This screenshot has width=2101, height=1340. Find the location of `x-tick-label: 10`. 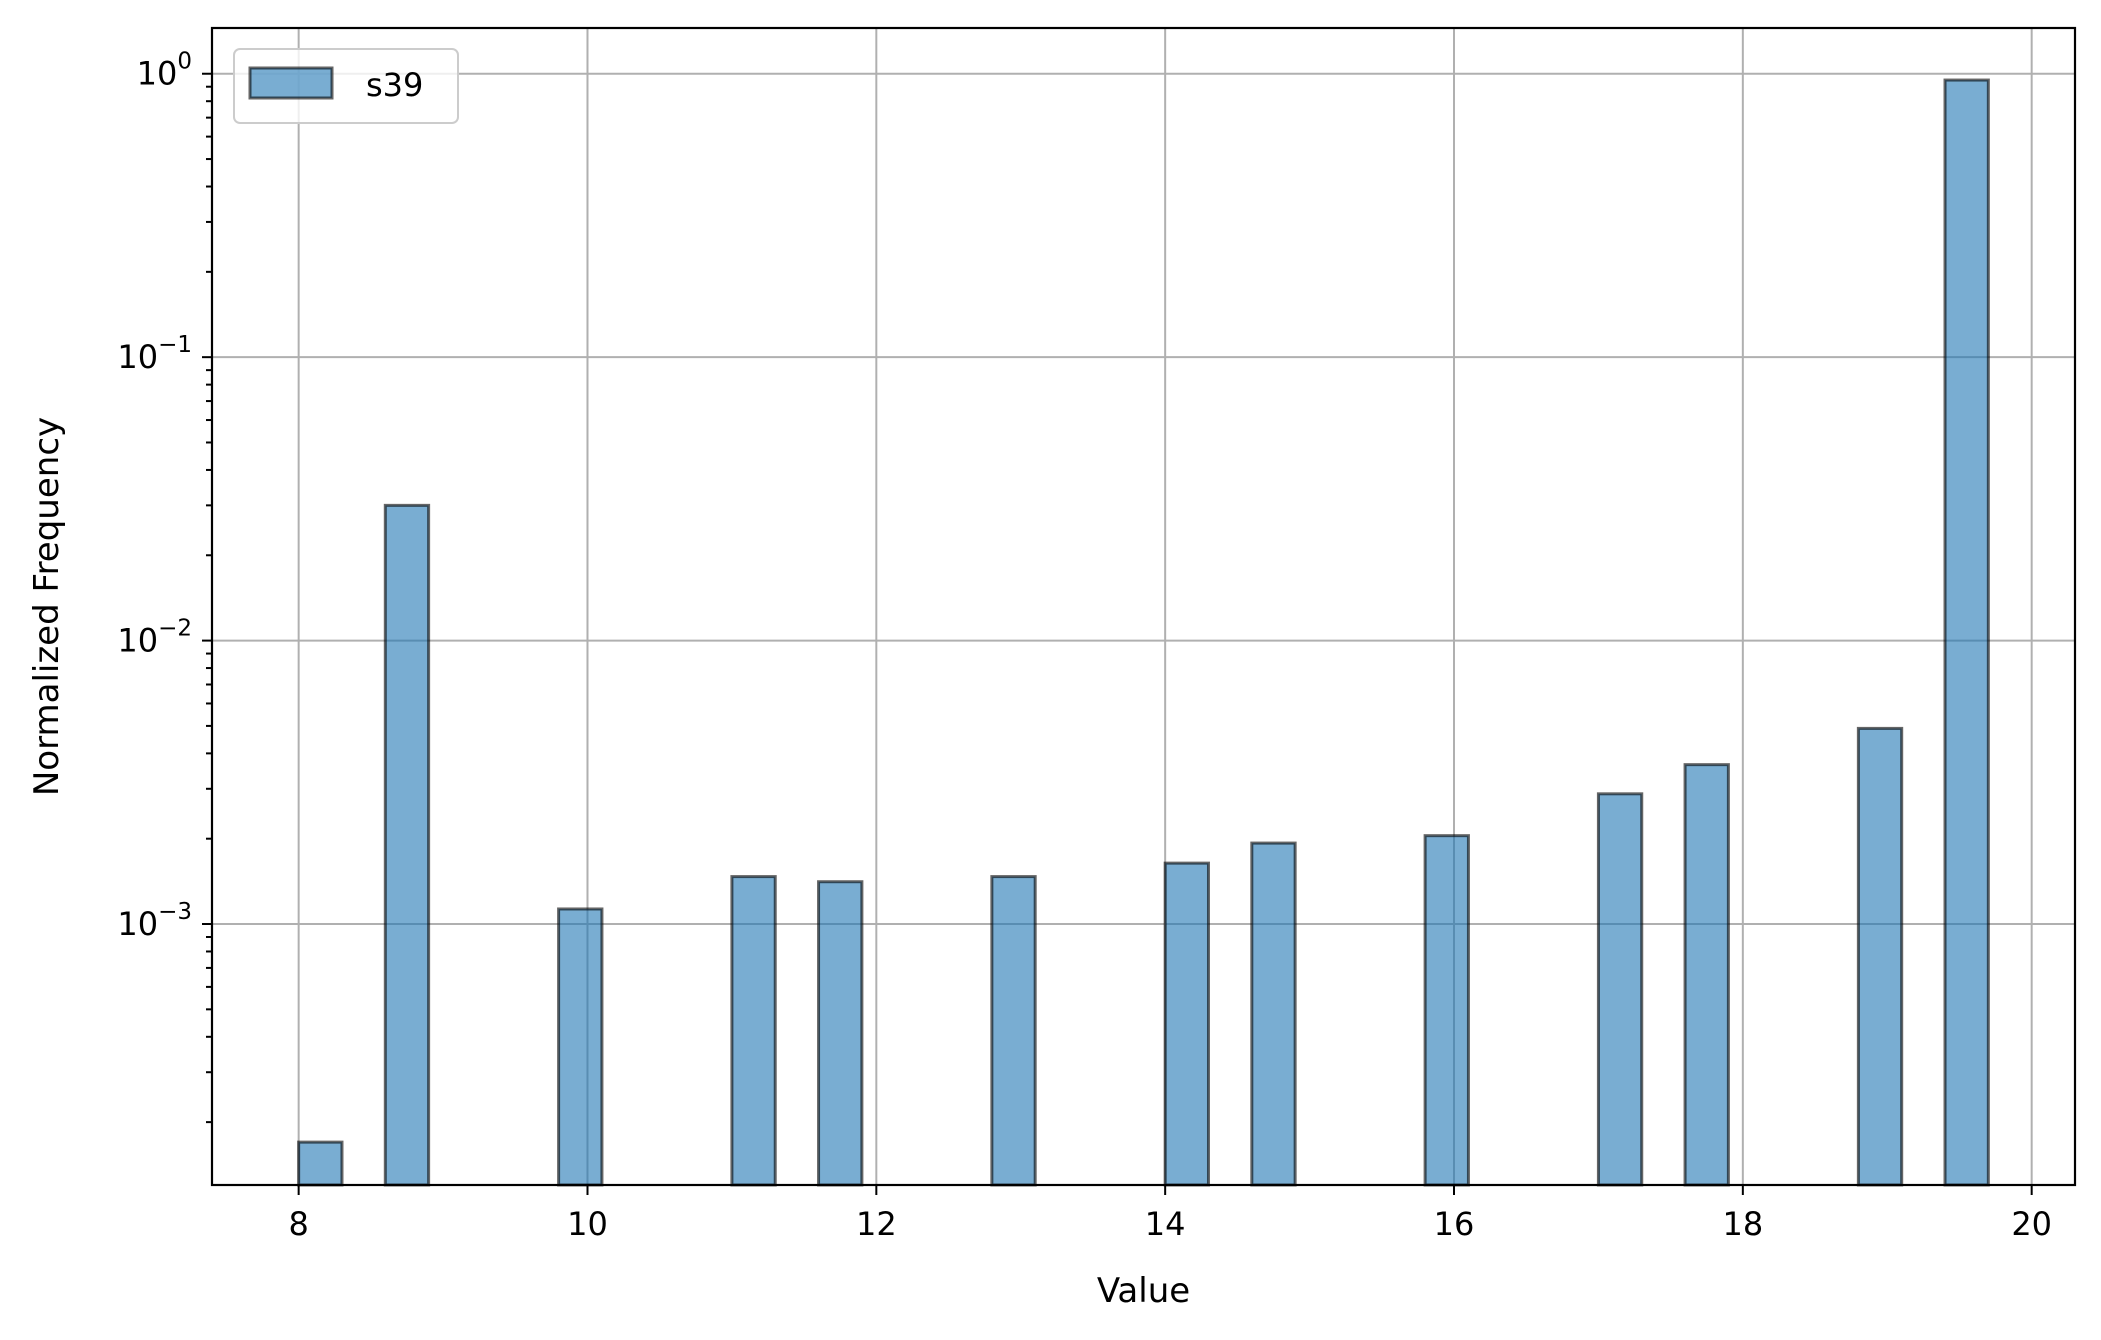

x-tick-label: 10 is located at coordinates (587, 1224).